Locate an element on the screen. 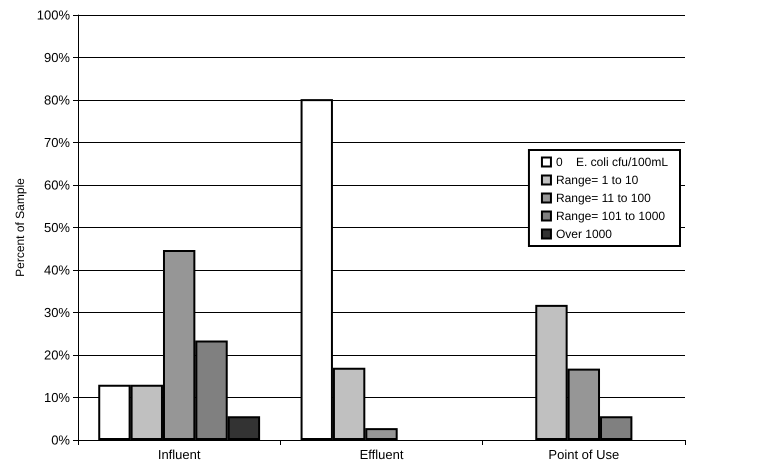 The image size is (779, 473). y-tick-label: 10% is located at coordinates (57, 397).